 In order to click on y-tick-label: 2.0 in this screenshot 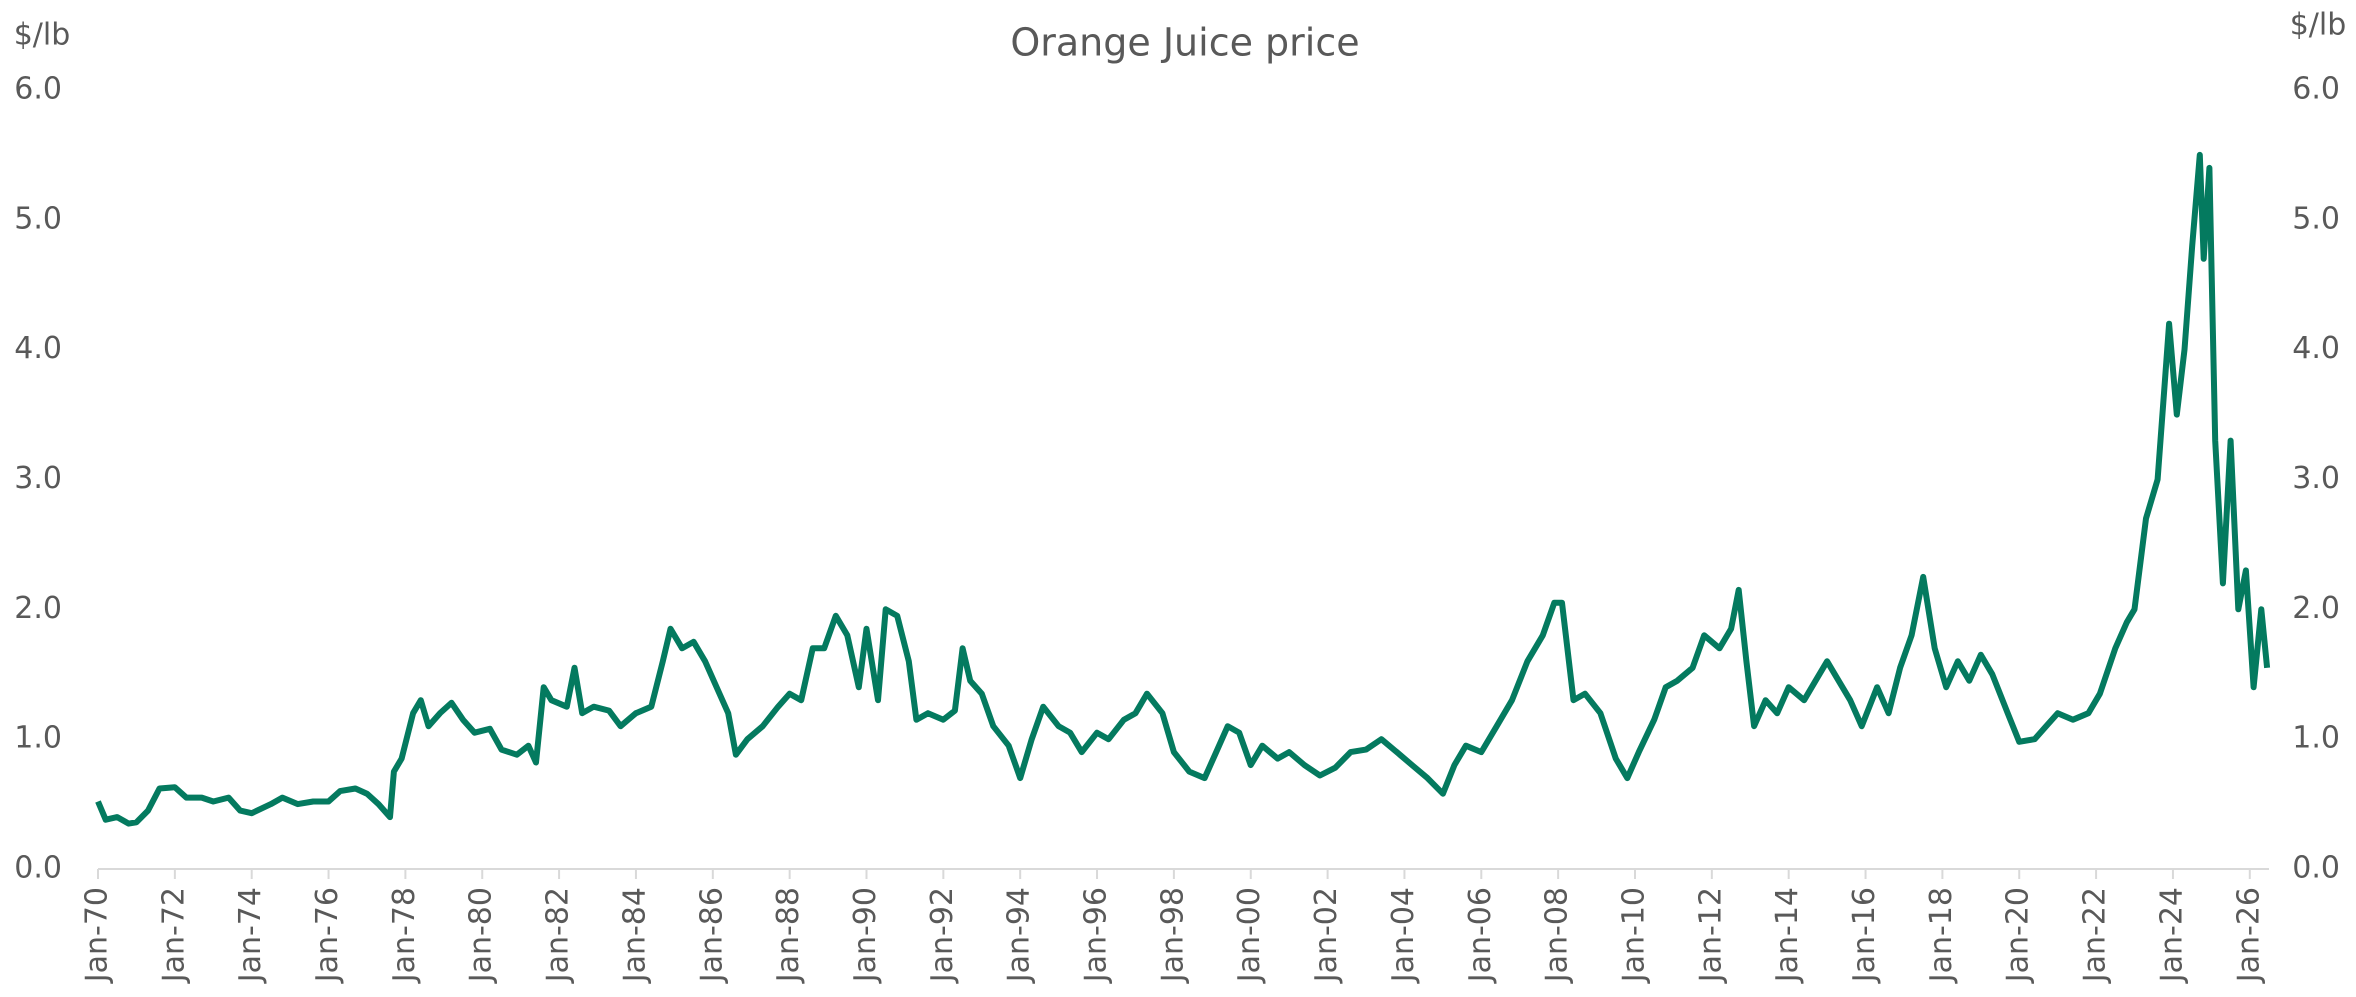, I will do `click(38, 608)`.